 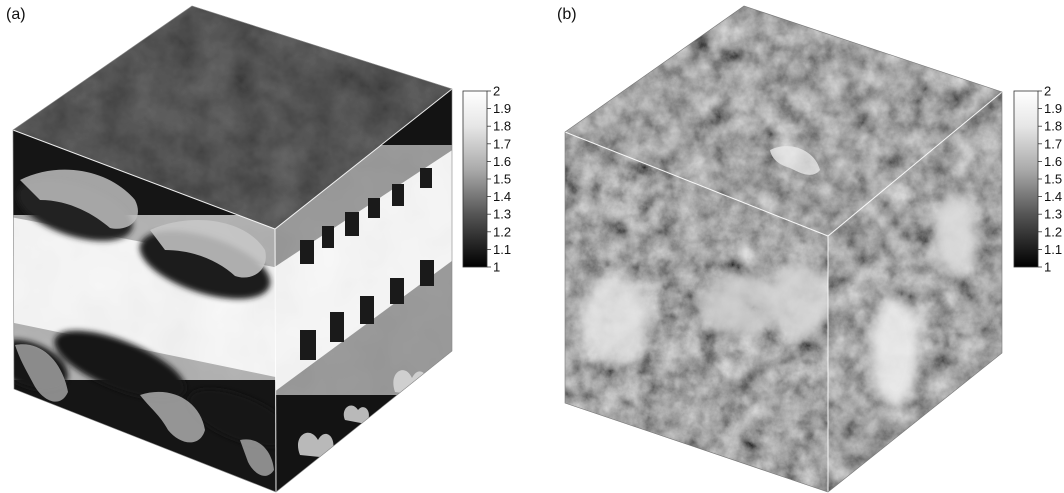 I want to click on panel-a-label: (a), so click(x=16, y=14).